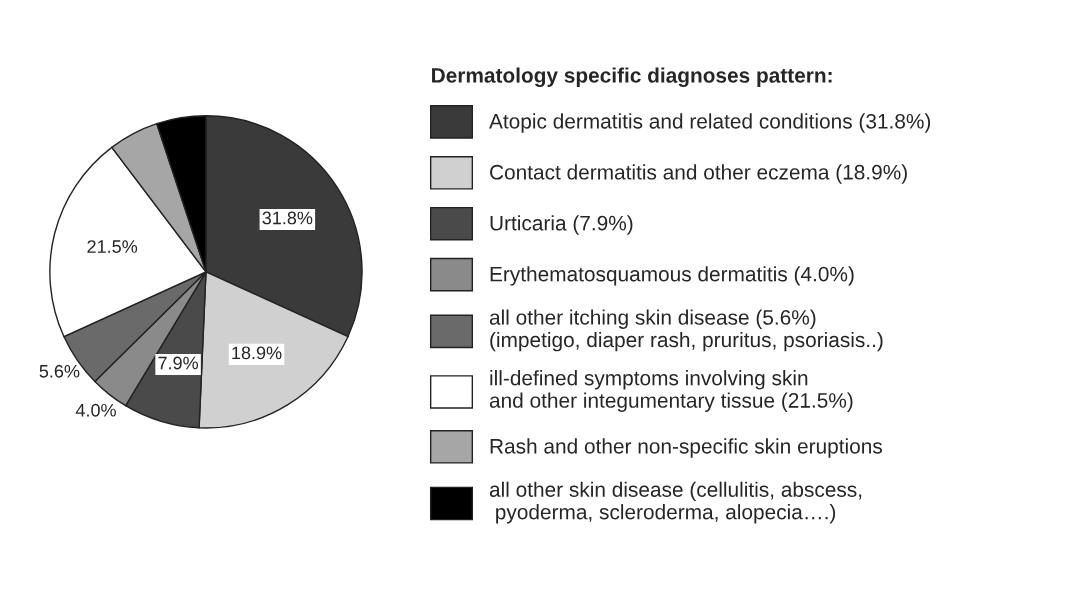  I want to click on legend-label: Contact dermatitis and other eczema (18.9%), so click(698, 174).